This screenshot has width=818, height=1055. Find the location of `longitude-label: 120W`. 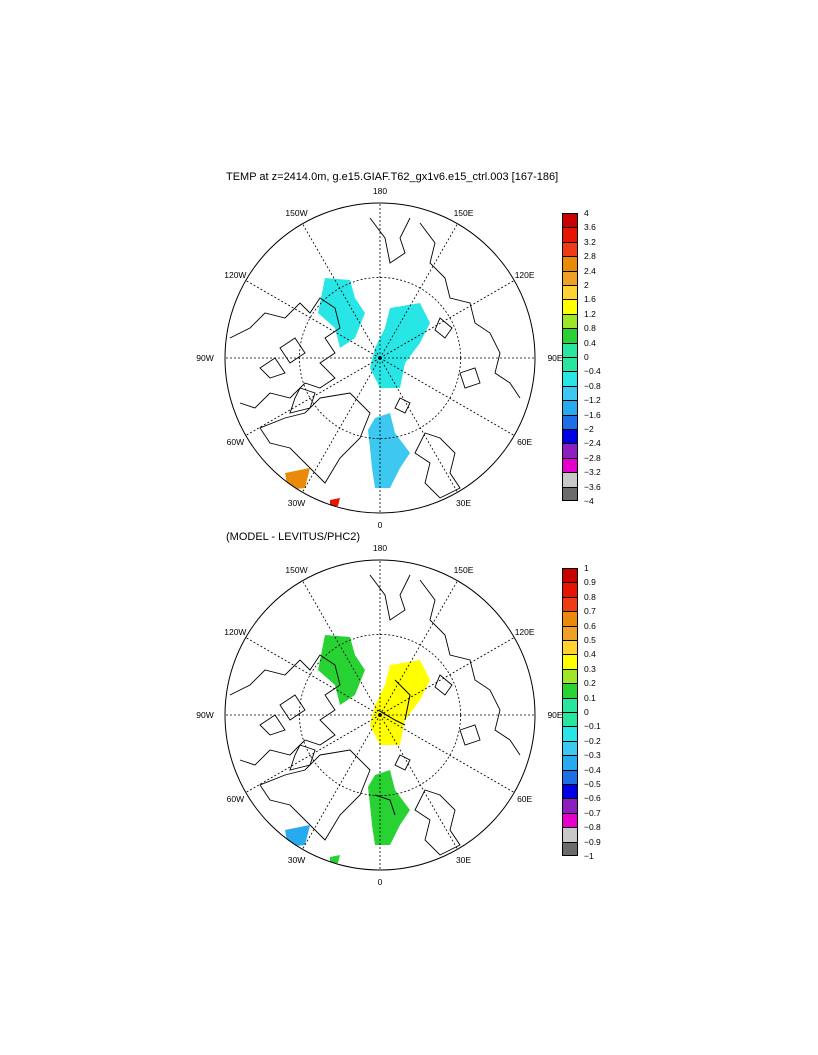

longitude-label: 120W is located at coordinates (235, 274).